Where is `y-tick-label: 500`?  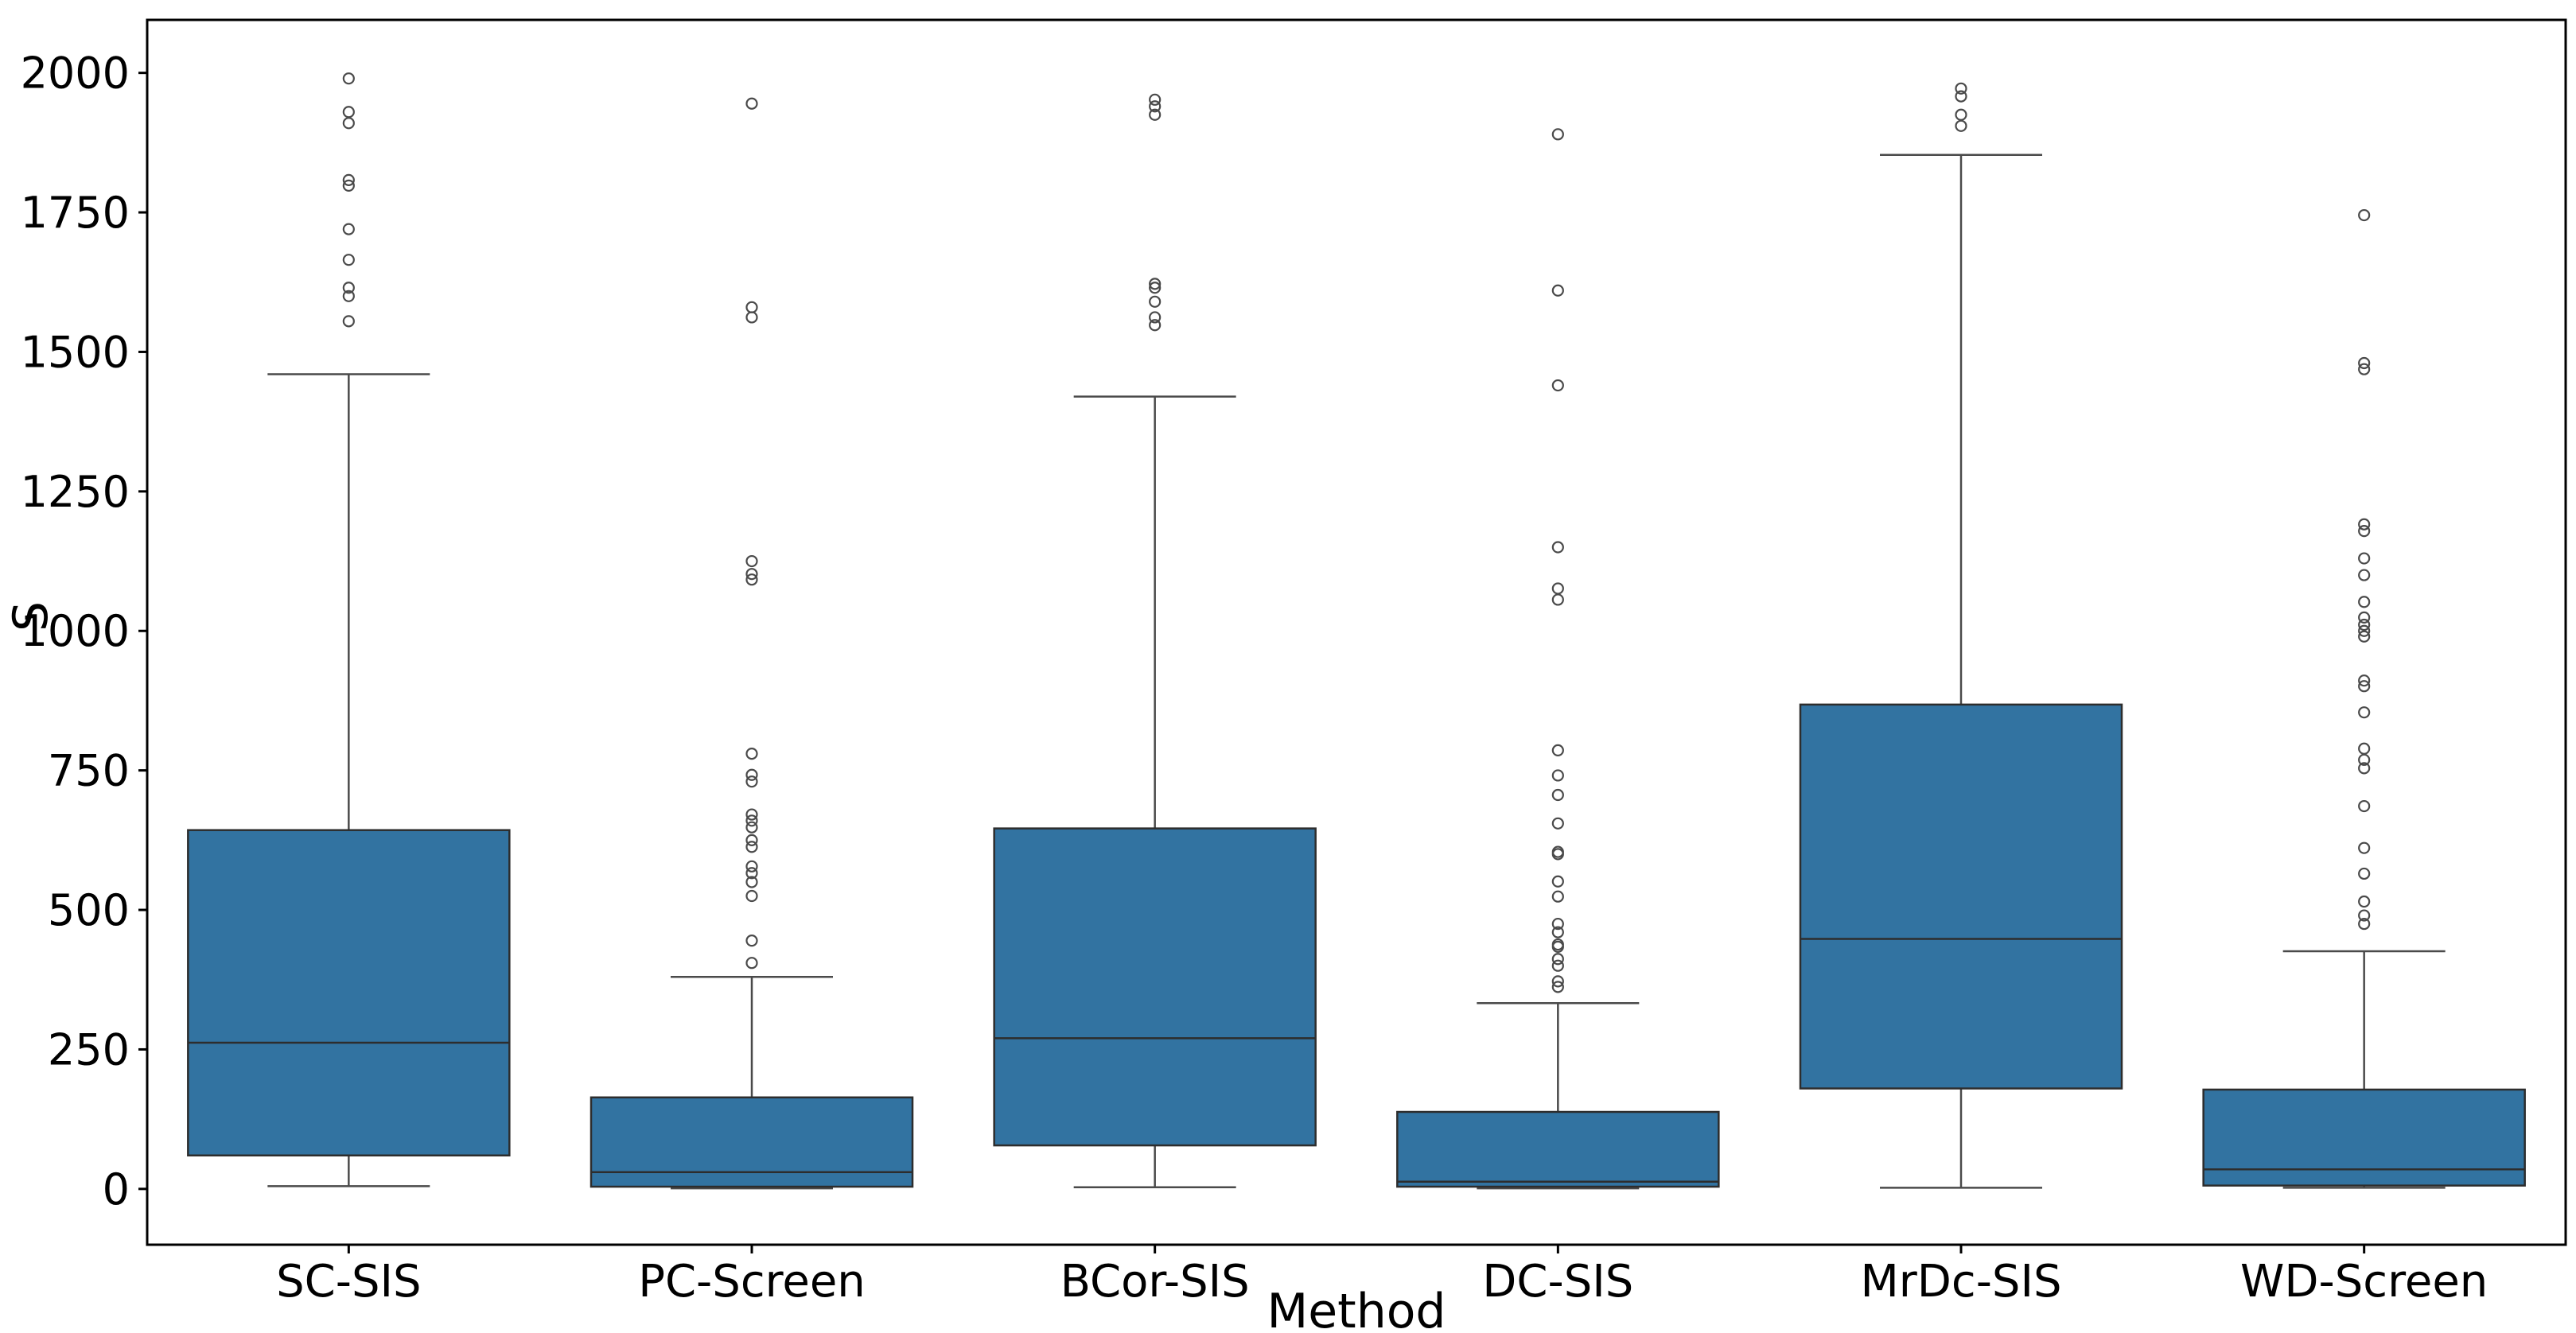 y-tick-label: 500 is located at coordinates (89, 910).